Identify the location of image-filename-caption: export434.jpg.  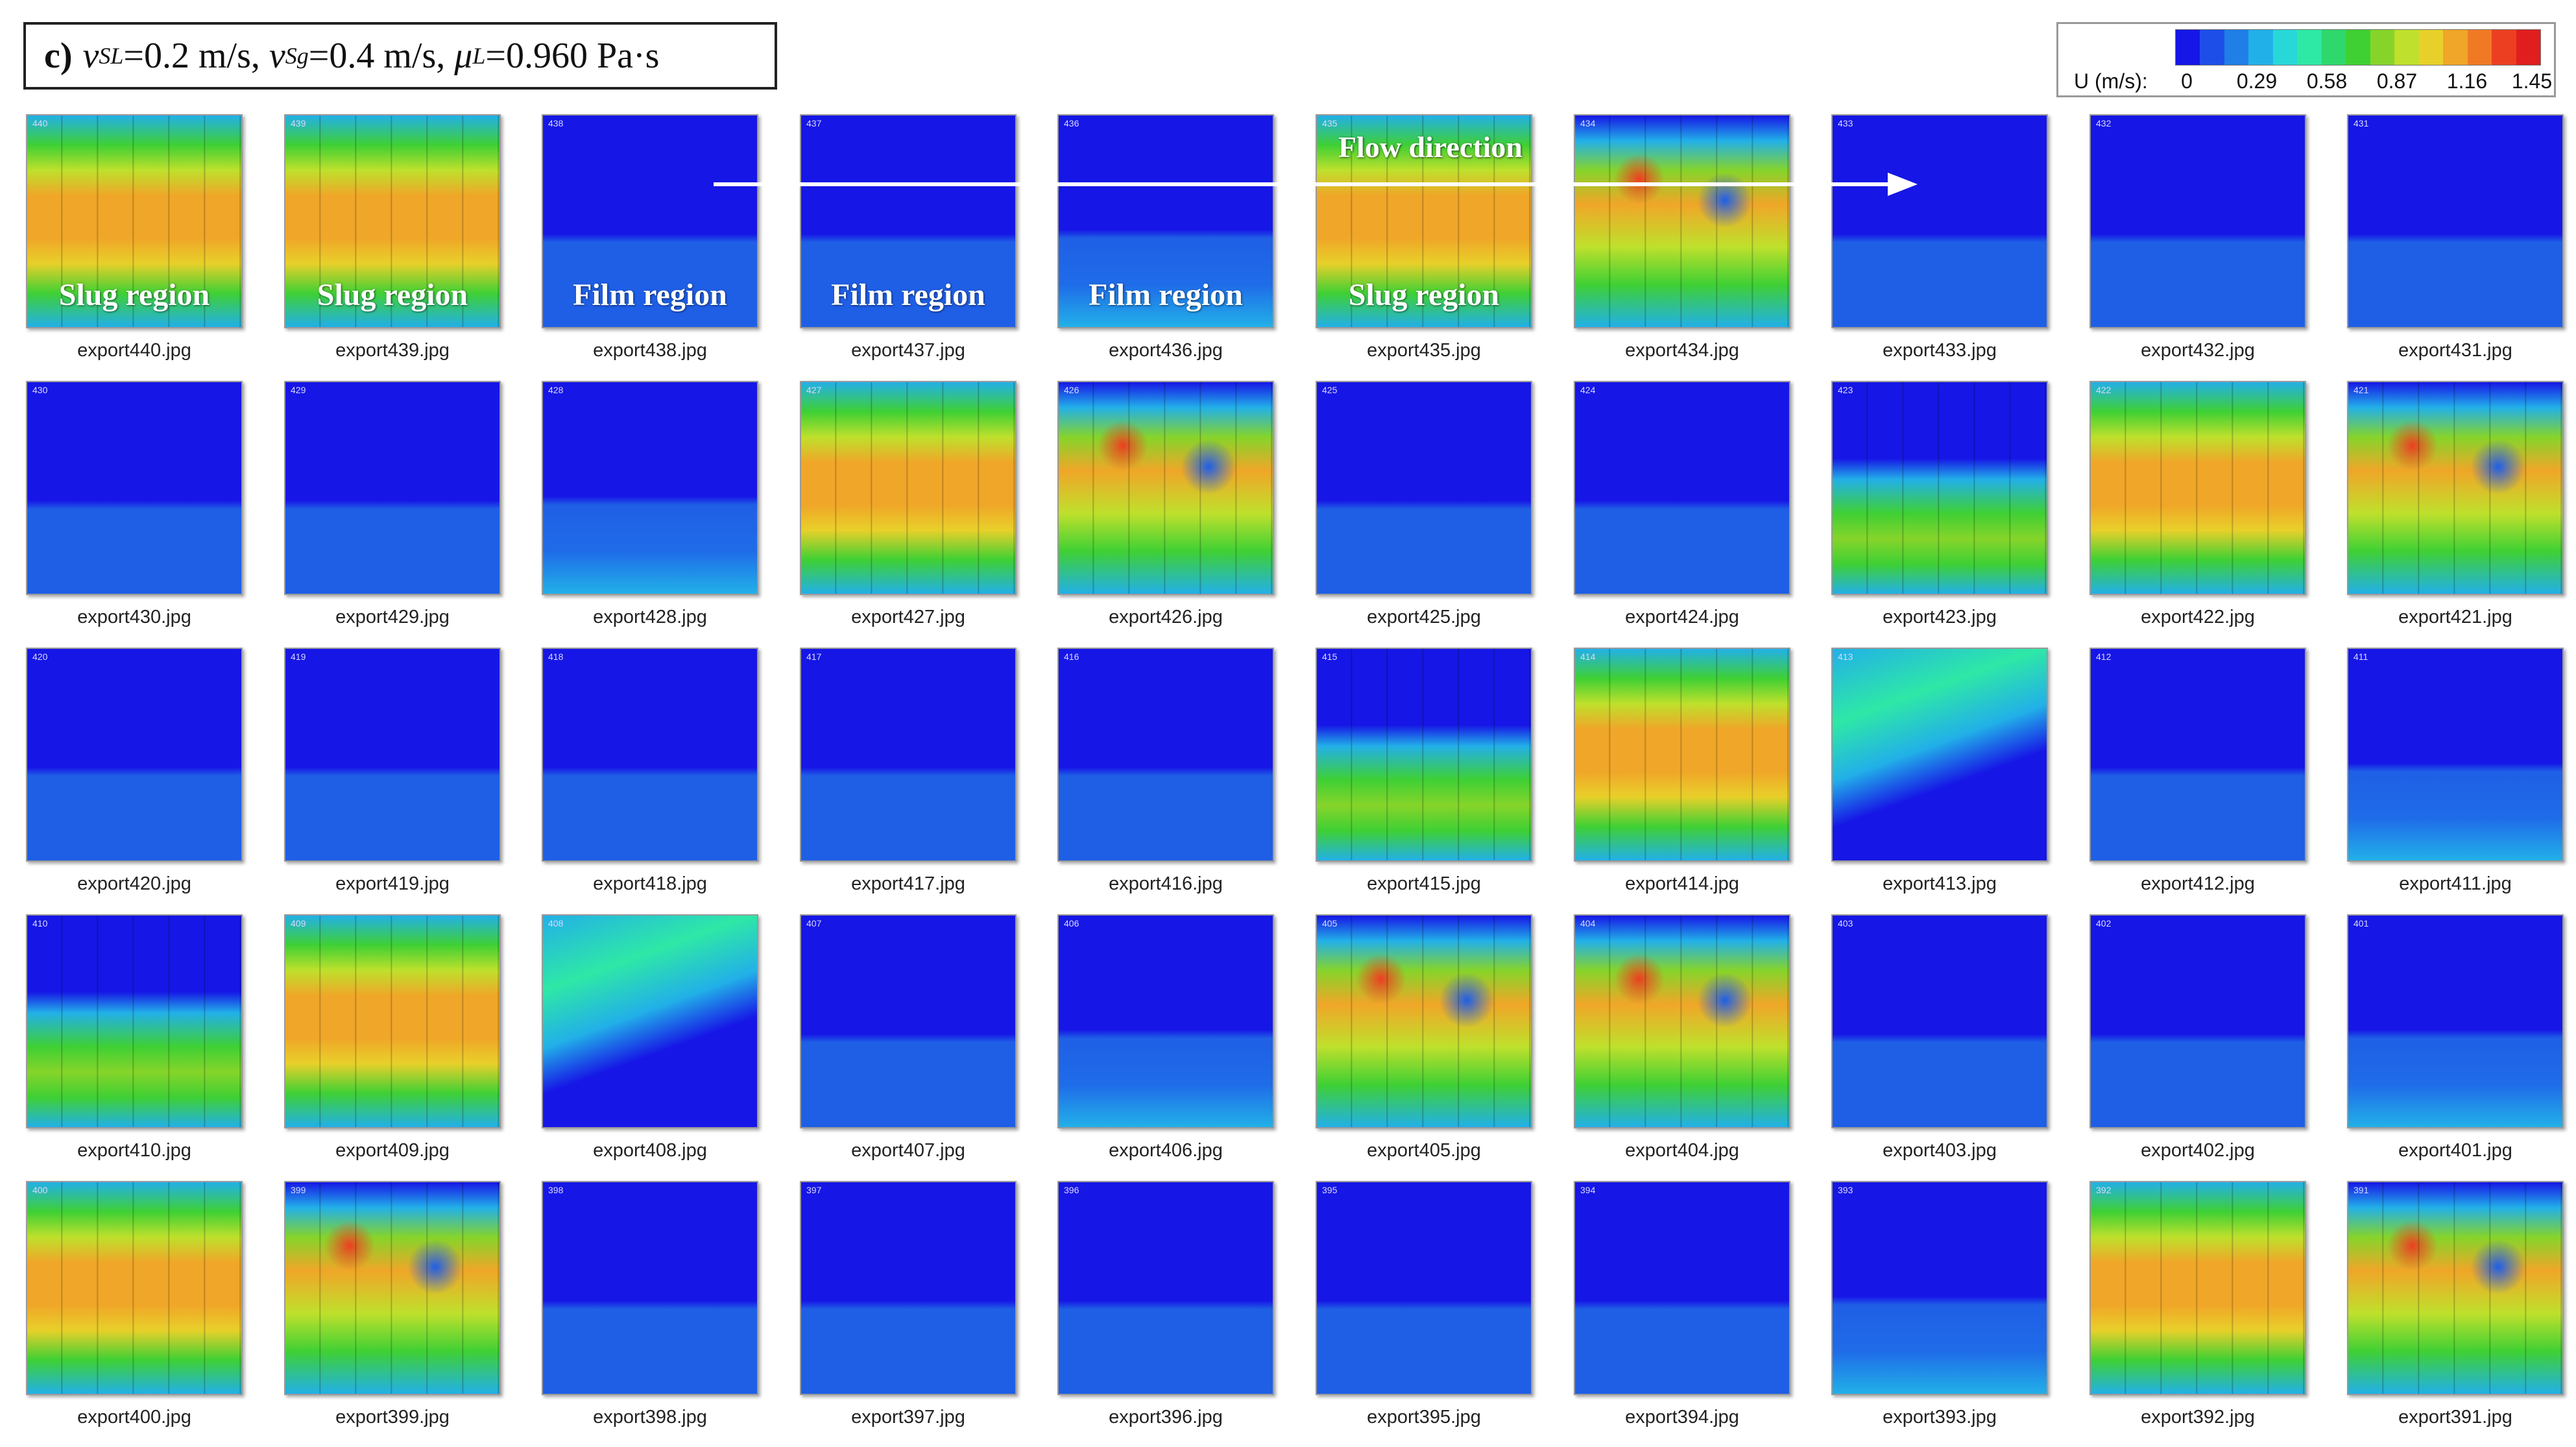
(1682, 350).